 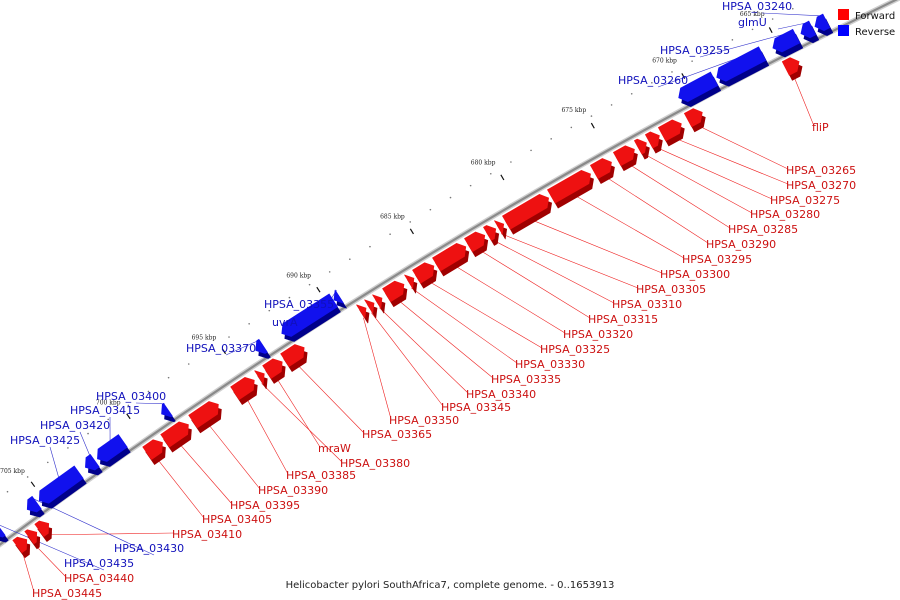 I want to click on reverse-gene-label: HPSA_03430, so click(x=149, y=548).